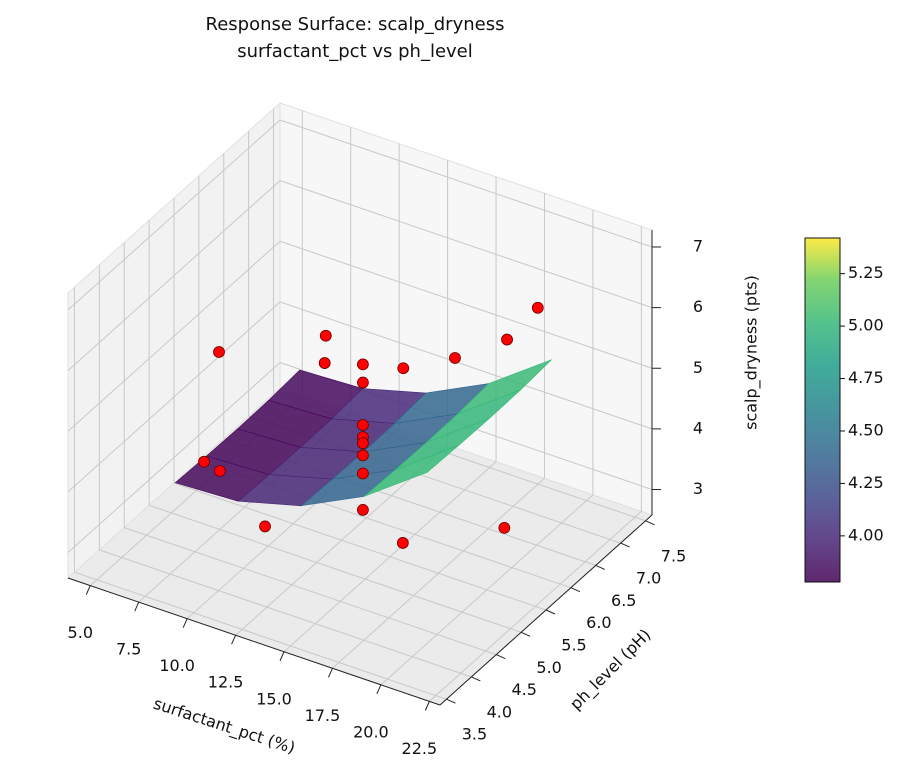 This screenshot has height=771, width=916. What do you see at coordinates (128, 649) in the screenshot?
I see `x-tick-label: 7.5` at bounding box center [128, 649].